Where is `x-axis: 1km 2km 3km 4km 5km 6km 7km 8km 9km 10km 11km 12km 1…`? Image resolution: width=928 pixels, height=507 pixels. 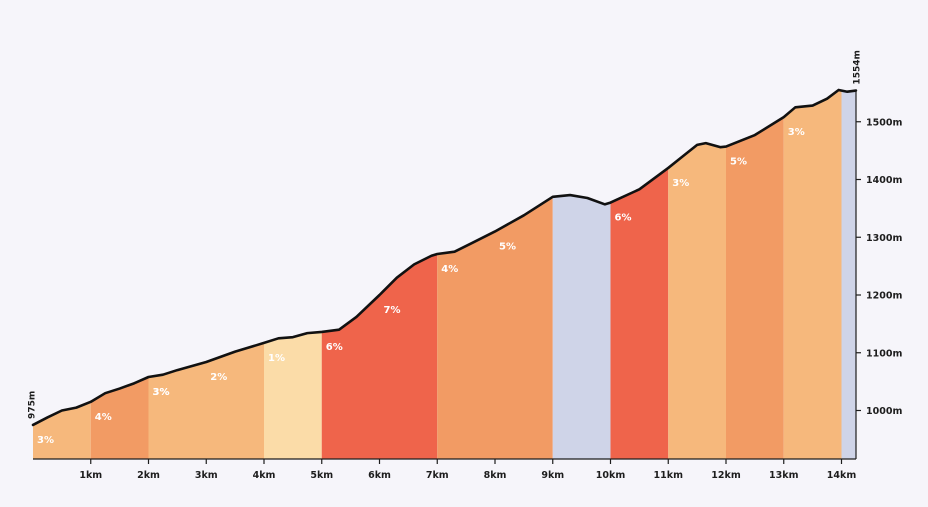
x-axis: 1km 2km 3km 4km 5km 6km 7km 8km 9km 10km 11km 12km 1… is located at coordinates (445, 469).